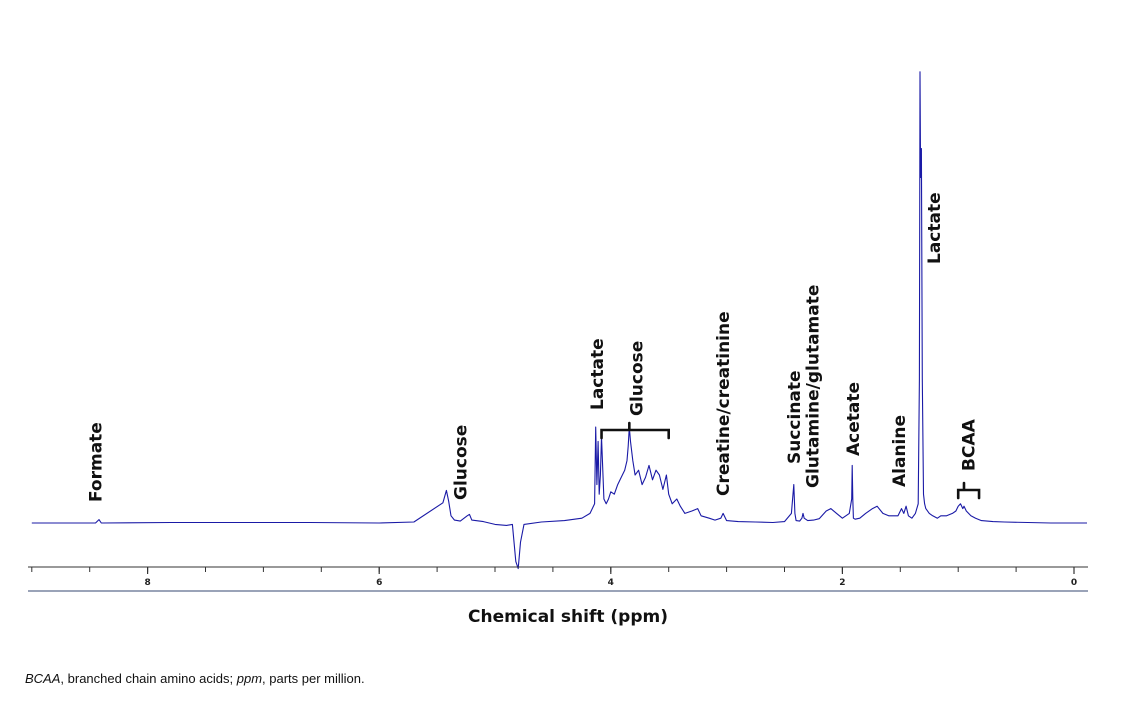 The height and width of the screenshot is (720, 1138). Describe the element at coordinates (249, 678) in the screenshot. I see `caption-abbr-ppm: ppm` at that location.